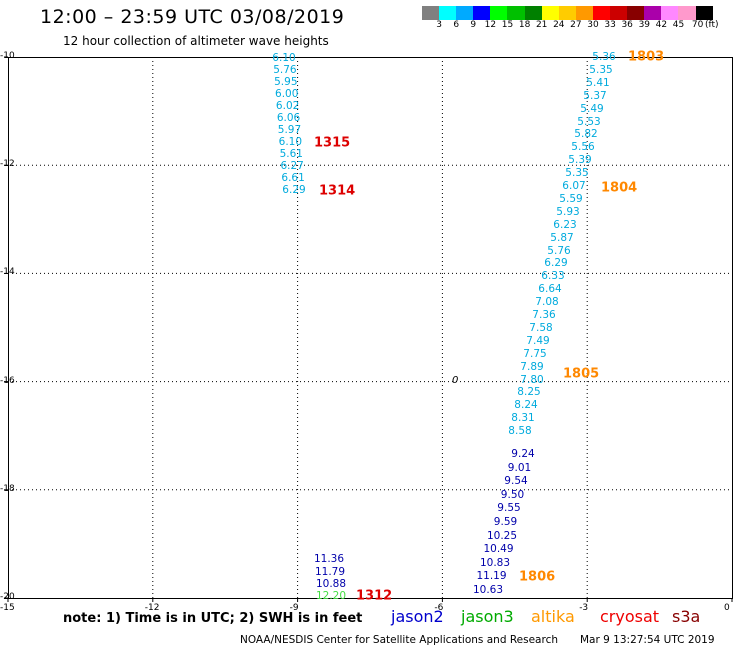 The image size is (740, 650). What do you see at coordinates (646, 57) in the screenshot?
I see `pass-time-label: 1803` at bounding box center [646, 57].